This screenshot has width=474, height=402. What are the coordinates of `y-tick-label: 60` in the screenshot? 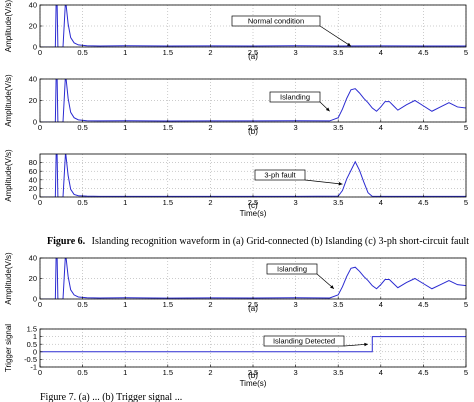 It's located at (33, 171).